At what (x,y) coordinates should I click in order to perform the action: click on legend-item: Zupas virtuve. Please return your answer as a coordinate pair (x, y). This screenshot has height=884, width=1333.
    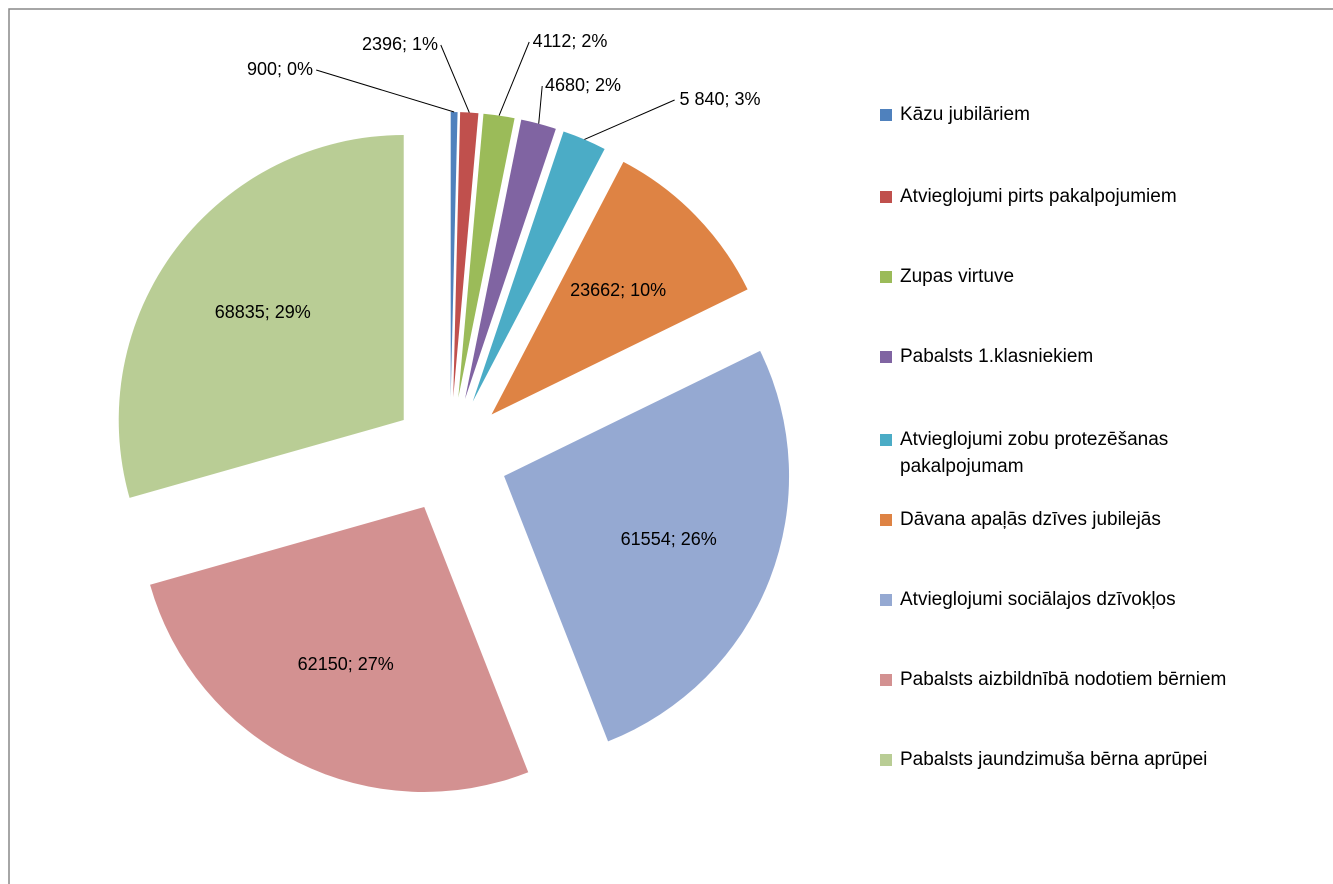
    Looking at the image, I should click on (1090, 276).